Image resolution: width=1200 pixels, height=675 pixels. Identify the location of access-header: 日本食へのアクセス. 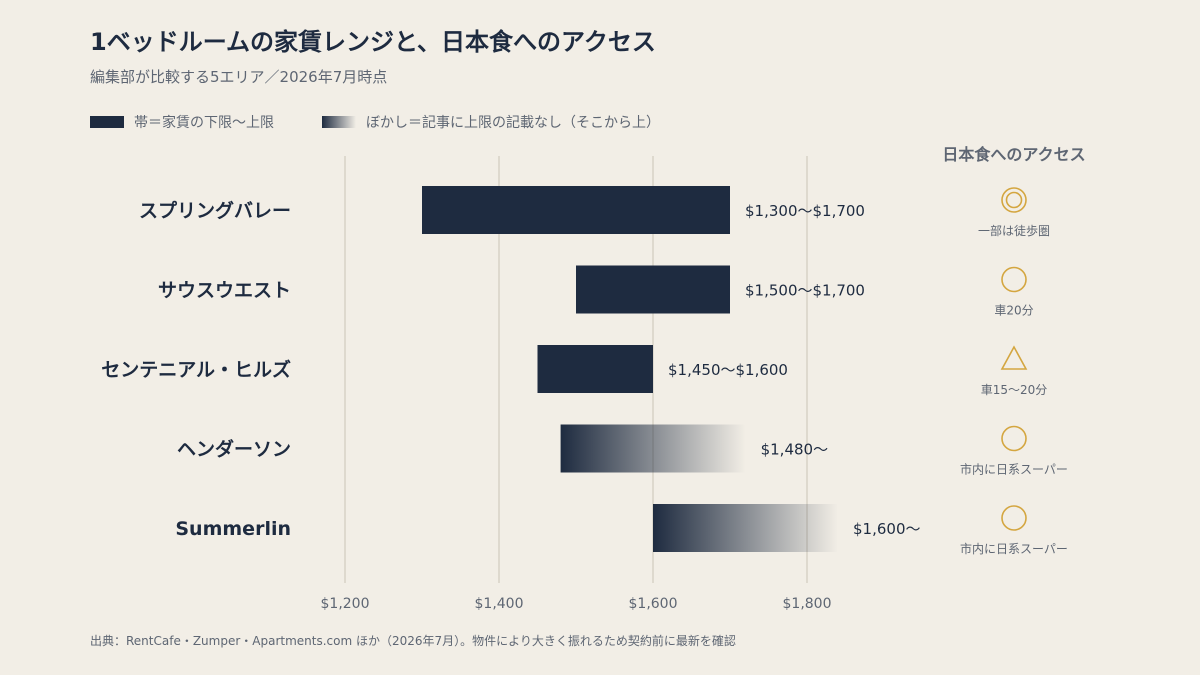
(1013, 154).